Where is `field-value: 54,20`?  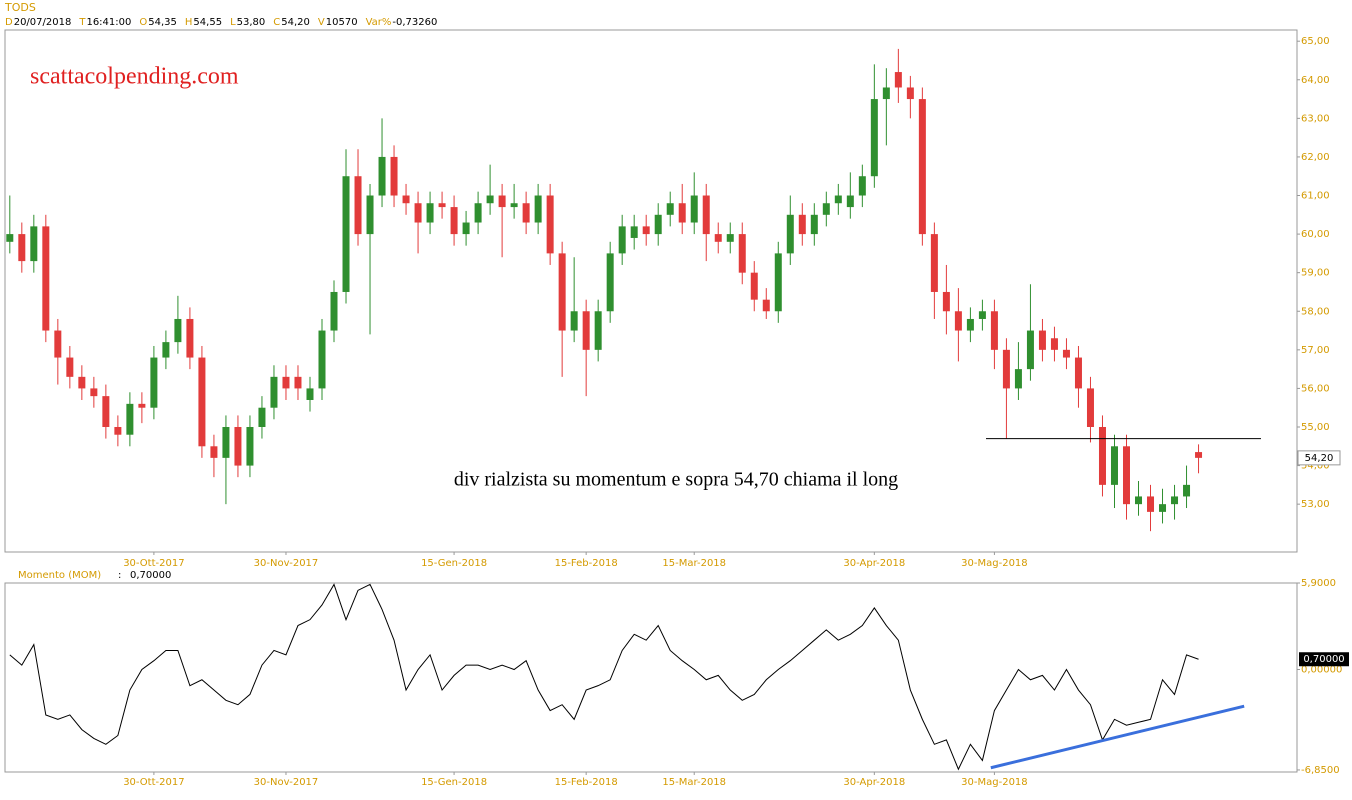
field-value: 54,20 is located at coordinates (295, 22).